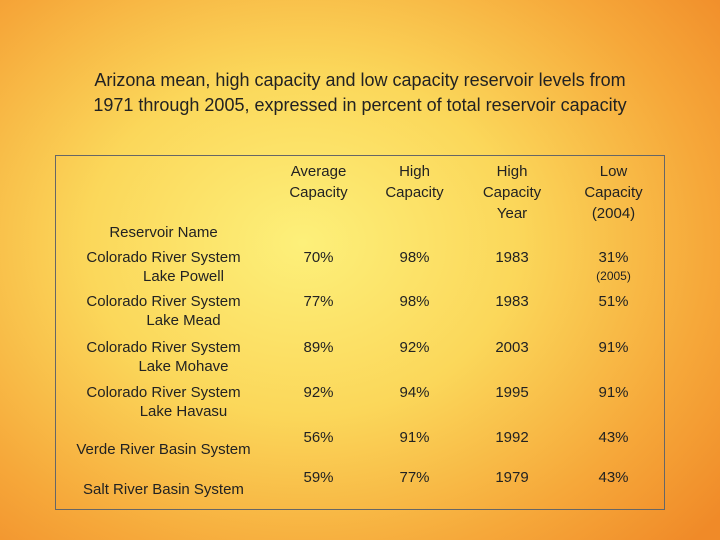 Image resolution: width=720 pixels, height=540 pixels. What do you see at coordinates (183, 411) in the screenshot?
I see `row-name: Lake Havasu` at bounding box center [183, 411].